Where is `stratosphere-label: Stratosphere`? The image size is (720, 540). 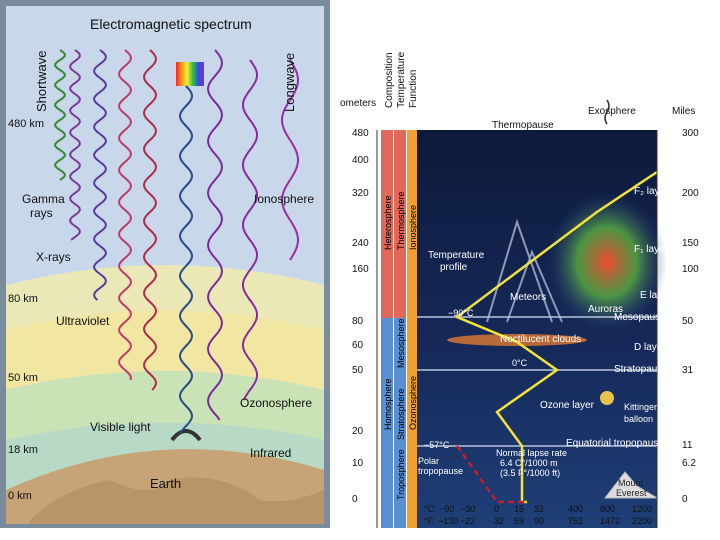 stratosphere-label: Stratosphere is located at coordinates (401, 414).